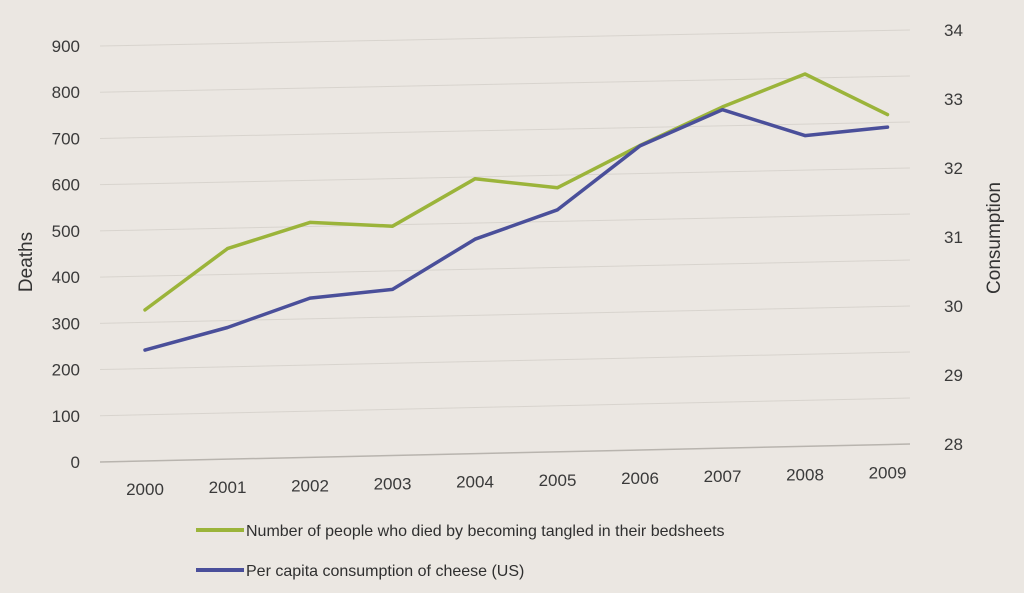  Describe the element at coordinates (228, 487) in the screenshot. I see `x-tick-label: 2001` at that location.